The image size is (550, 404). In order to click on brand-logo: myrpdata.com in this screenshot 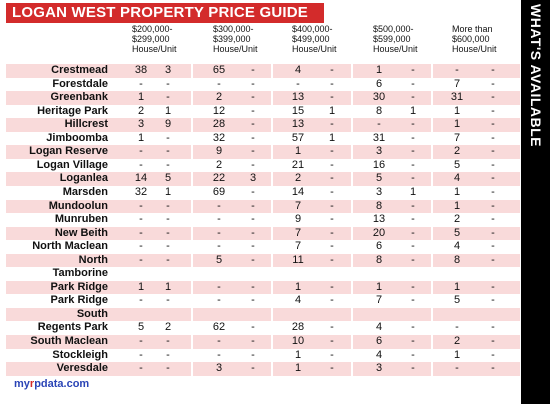, I will do `click(52, 384)`.